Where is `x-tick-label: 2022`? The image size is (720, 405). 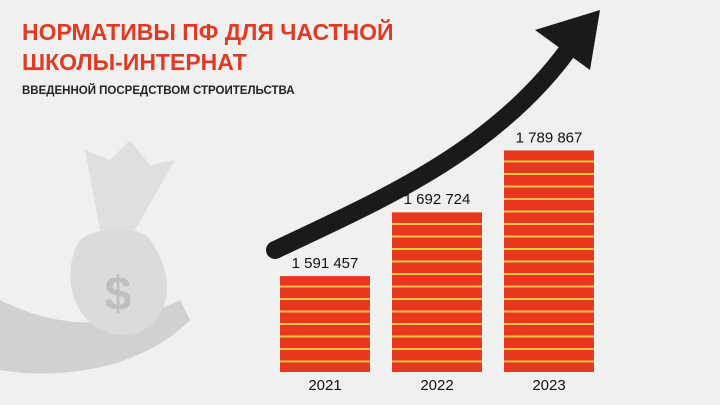 x-tick-label: 2022 is located at coordinates (436, 385).